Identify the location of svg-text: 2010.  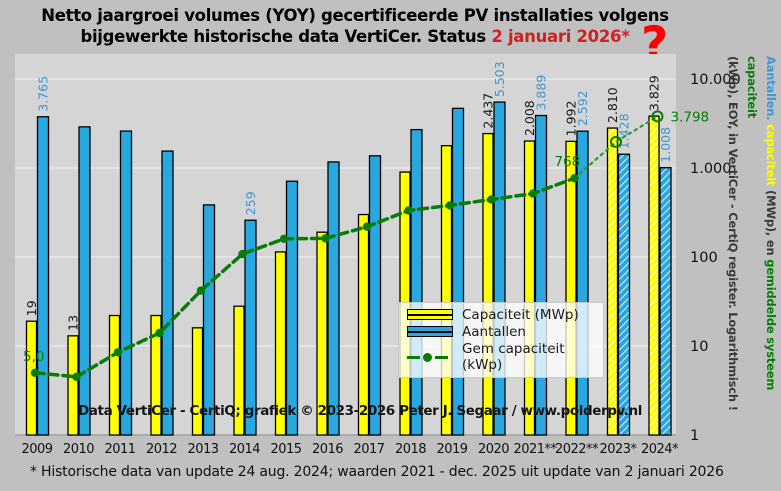
(78, 449).